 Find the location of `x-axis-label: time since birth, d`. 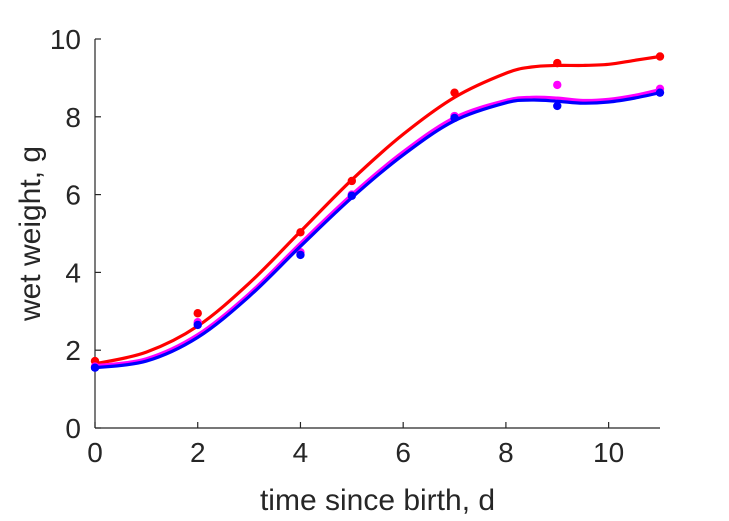

x-axis-label: time since birth, d is located at coordinates (377, 500).